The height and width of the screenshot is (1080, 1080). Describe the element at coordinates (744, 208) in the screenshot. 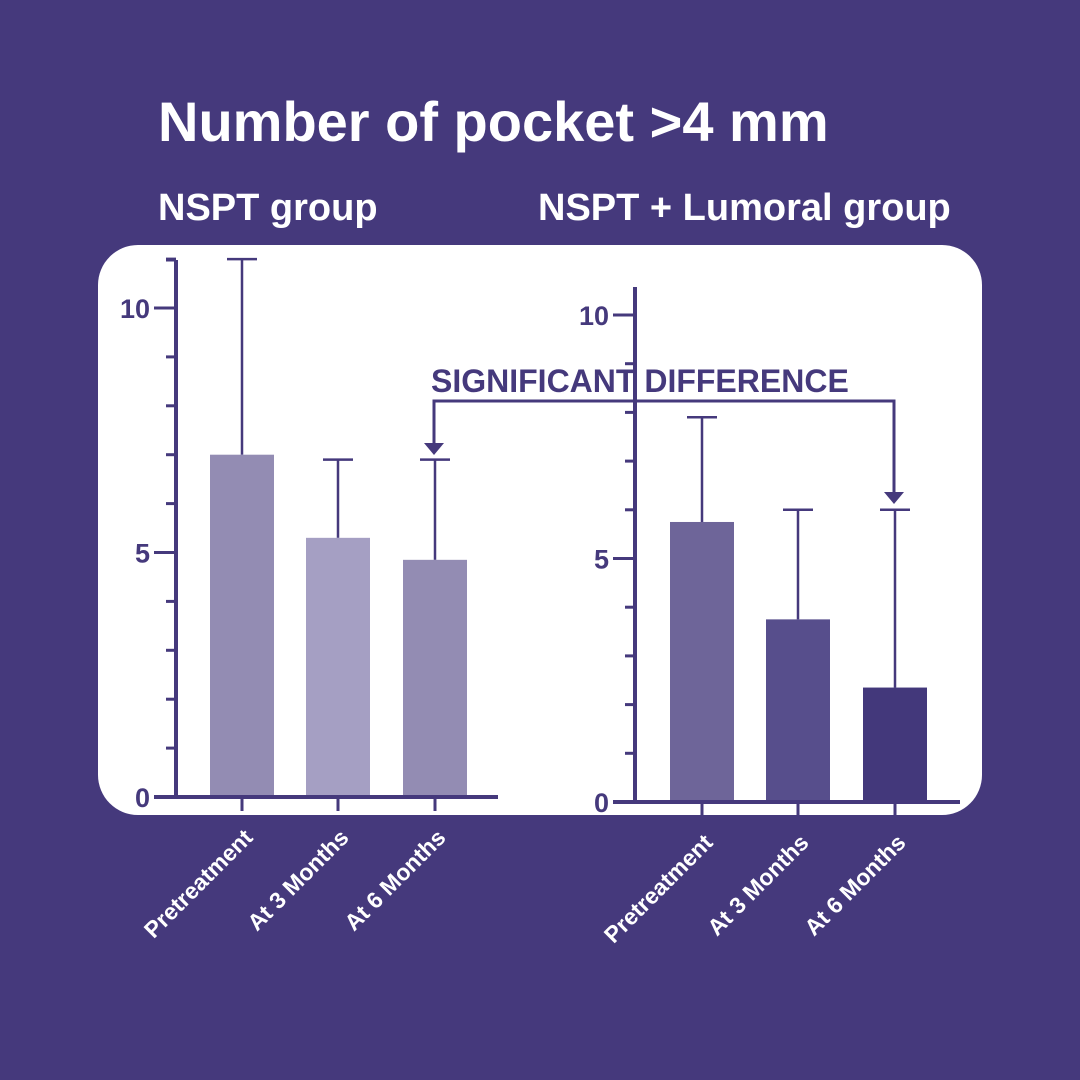

I see `right-chart-title: NSPT + Lumoral group` at that location.